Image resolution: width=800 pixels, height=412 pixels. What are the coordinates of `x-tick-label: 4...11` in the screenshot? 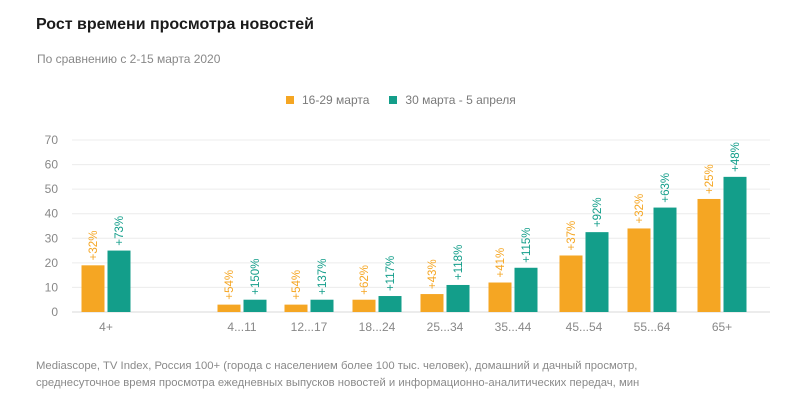 It's located at (241, 327).